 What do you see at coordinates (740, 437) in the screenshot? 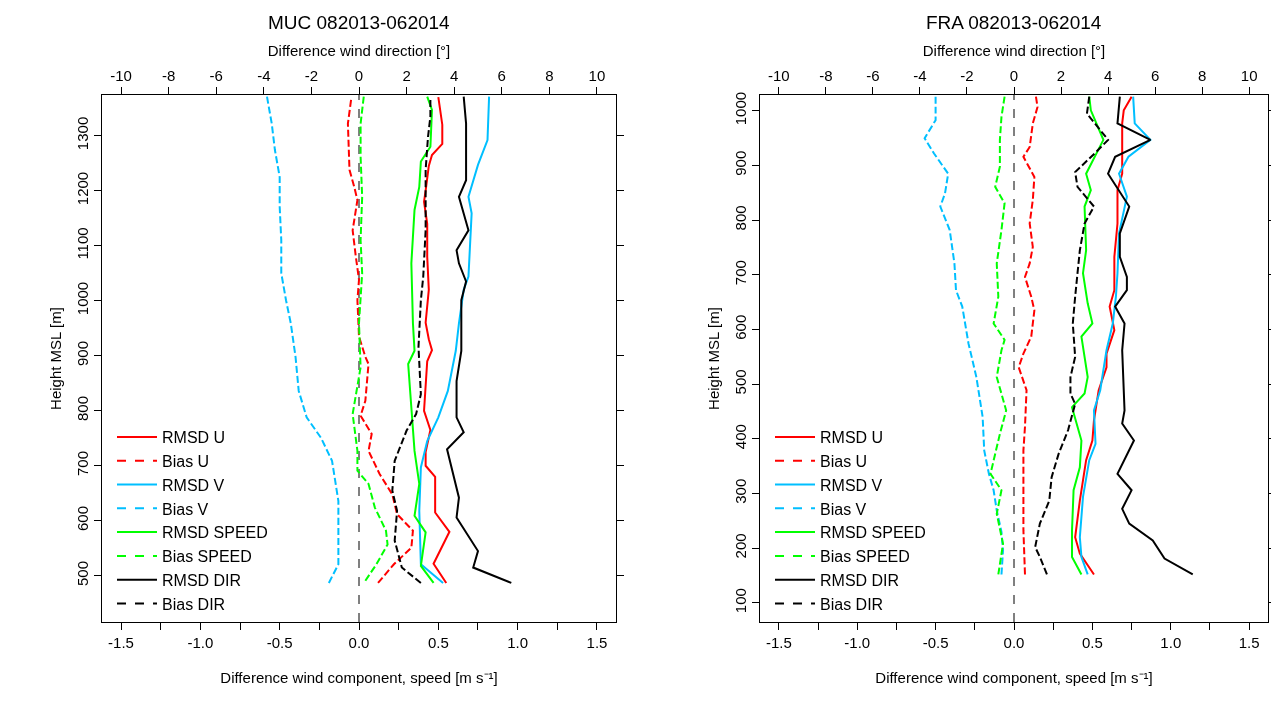
I see `y-tick-label: 400` at bounding box center [740, 437].